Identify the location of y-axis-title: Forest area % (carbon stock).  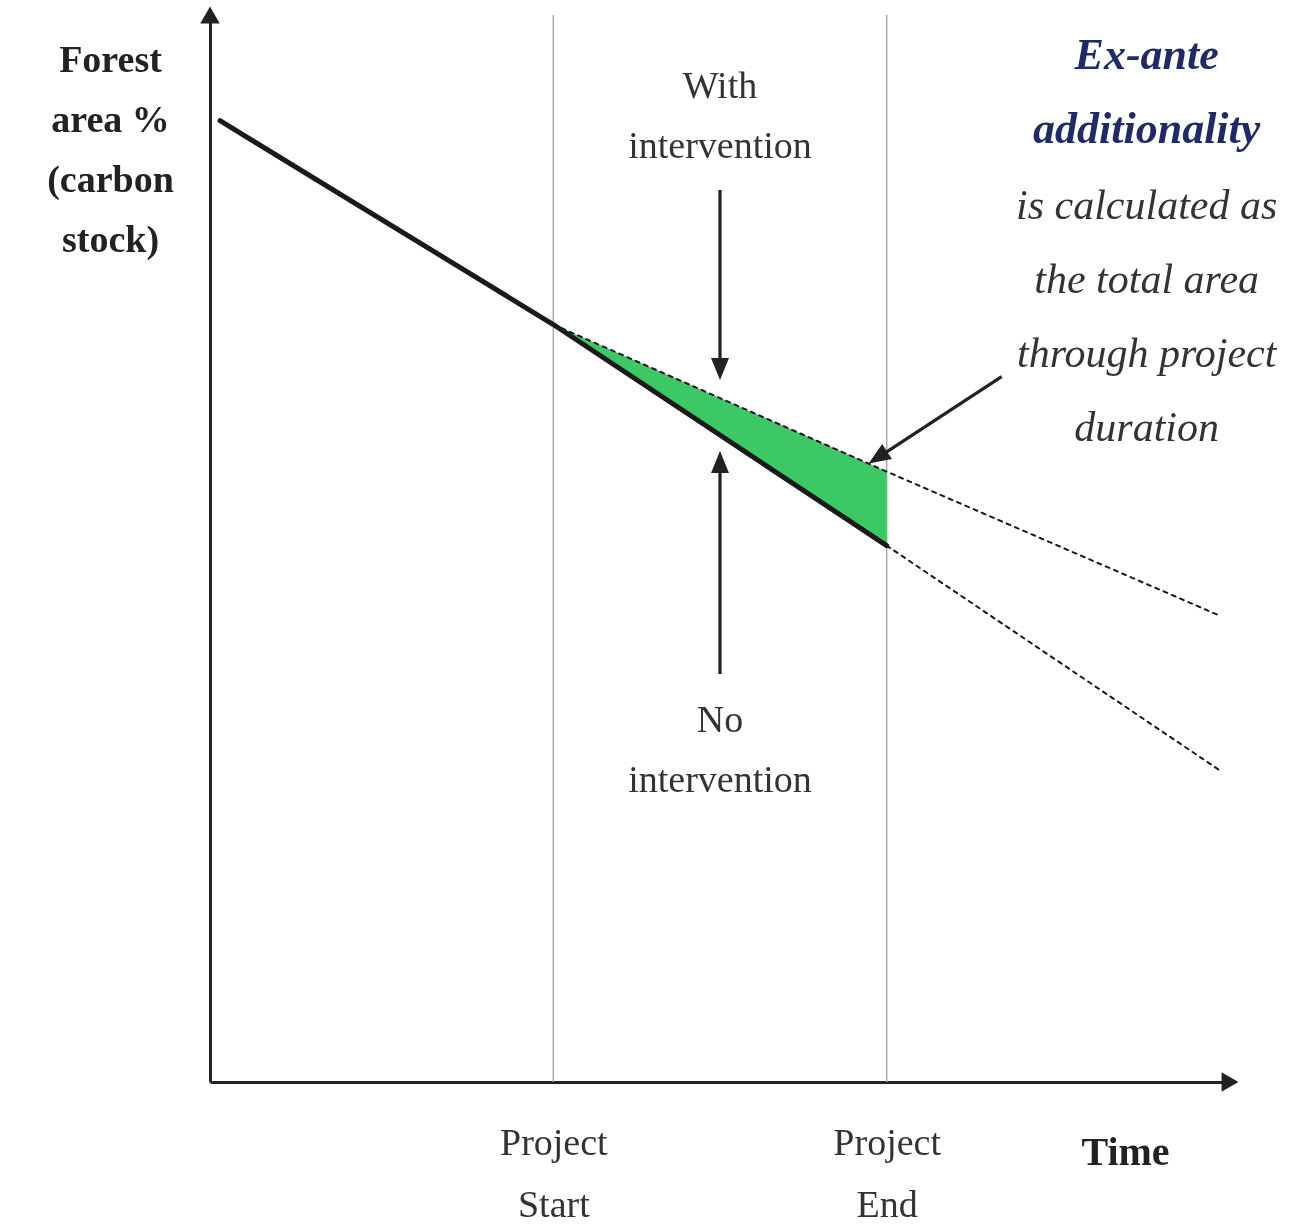
(110, 149).